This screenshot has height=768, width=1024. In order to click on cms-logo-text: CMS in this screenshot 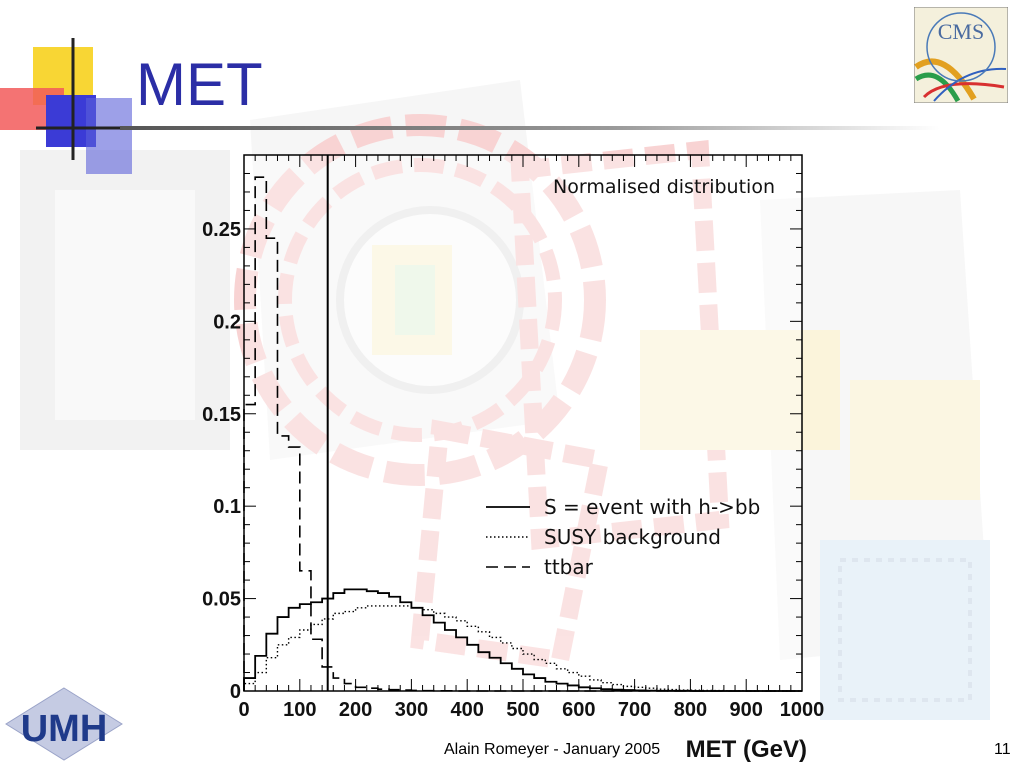, I will do `click(961, 31)`.